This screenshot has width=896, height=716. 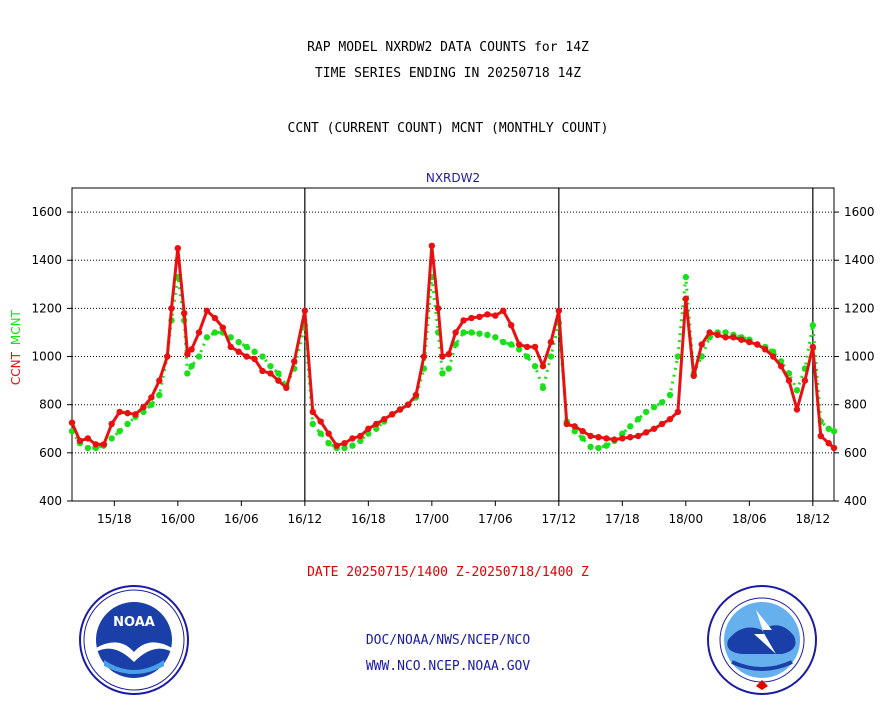 I want to click on noaa-logo: NOAA, so click(x=134, y=640).